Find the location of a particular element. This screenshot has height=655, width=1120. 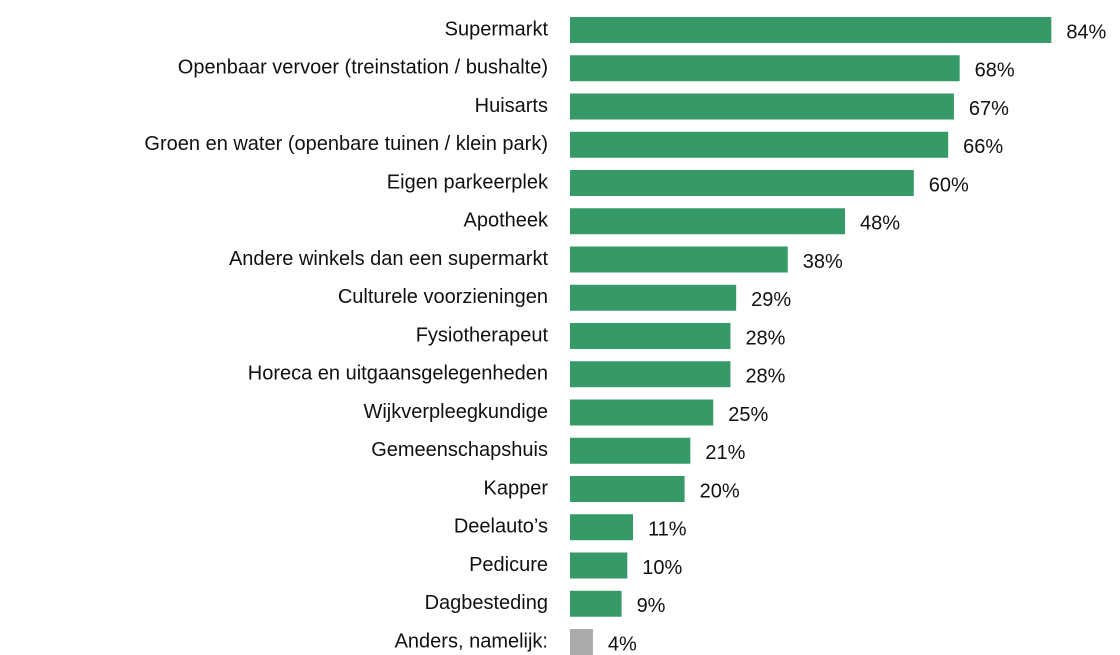

value-label: 21% is located at coordinates (725, 453).